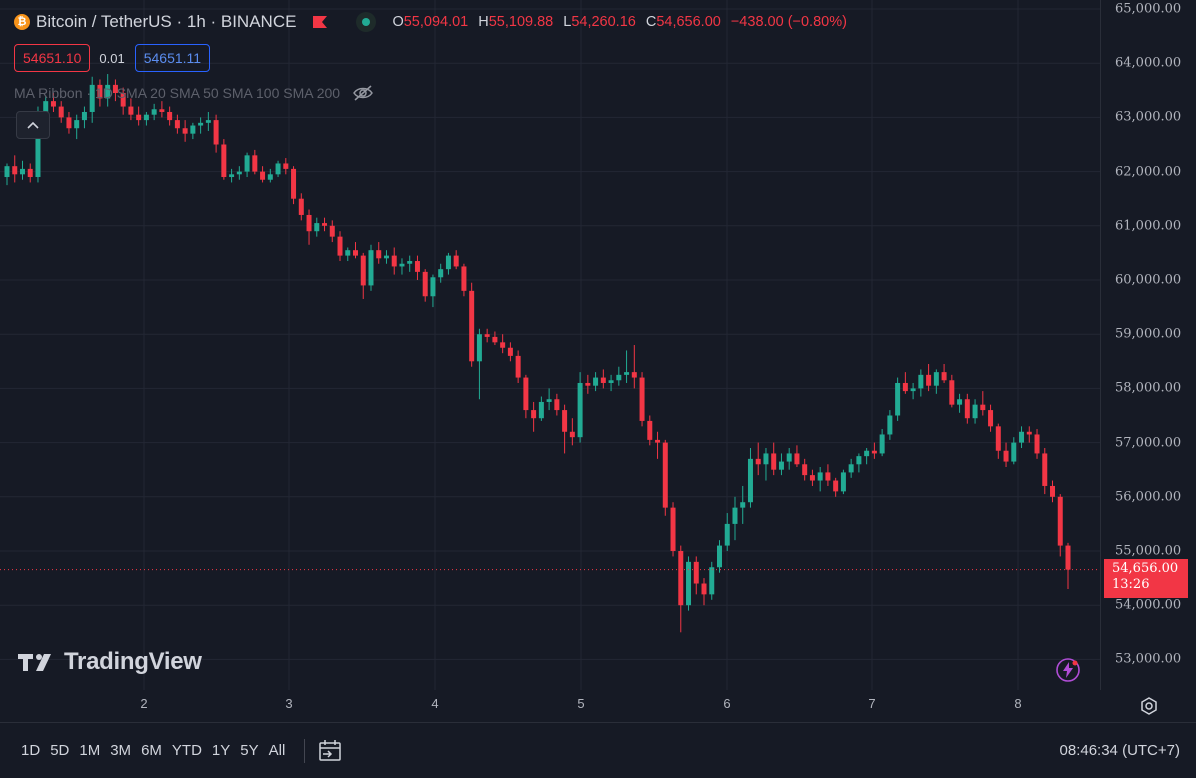  I want to click on last-price-label: 54,656.00 13:26, so click(1146, 578).